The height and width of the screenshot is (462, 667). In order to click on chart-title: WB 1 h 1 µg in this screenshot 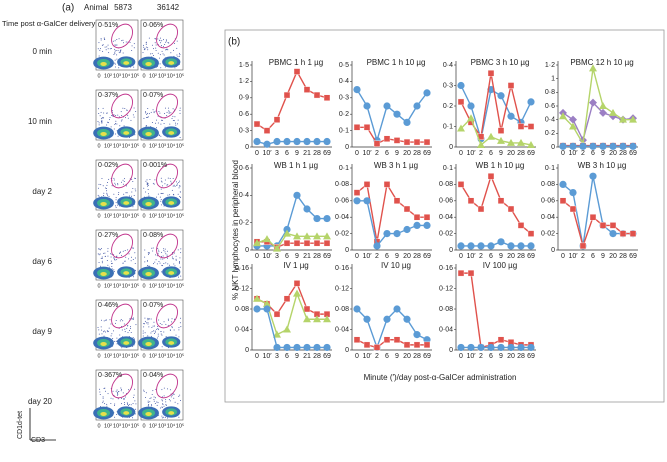, I will do `click(296, 165)`.